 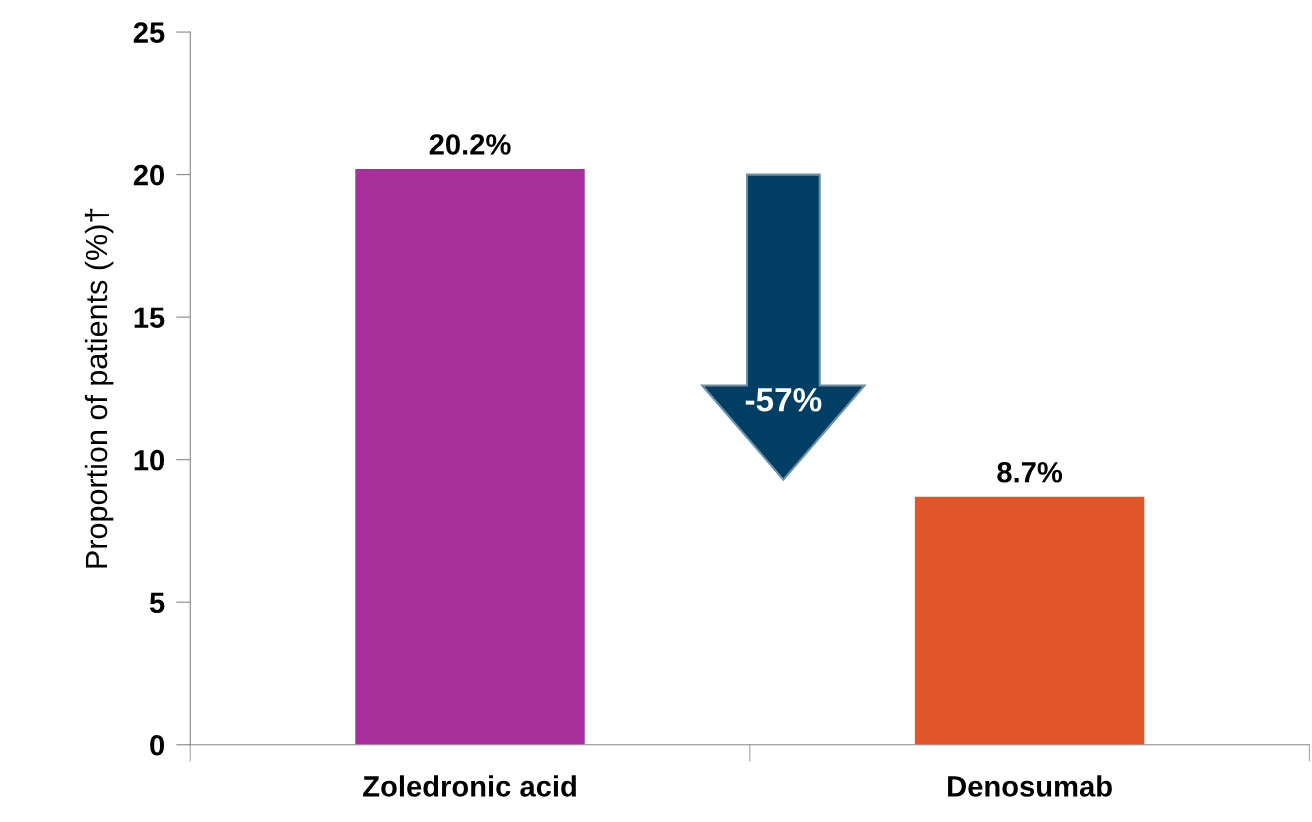 What do you see at coordinates (149, 317) in the screenshot?
I see `y-tick-label: 15` at bounding box center [149, 317].